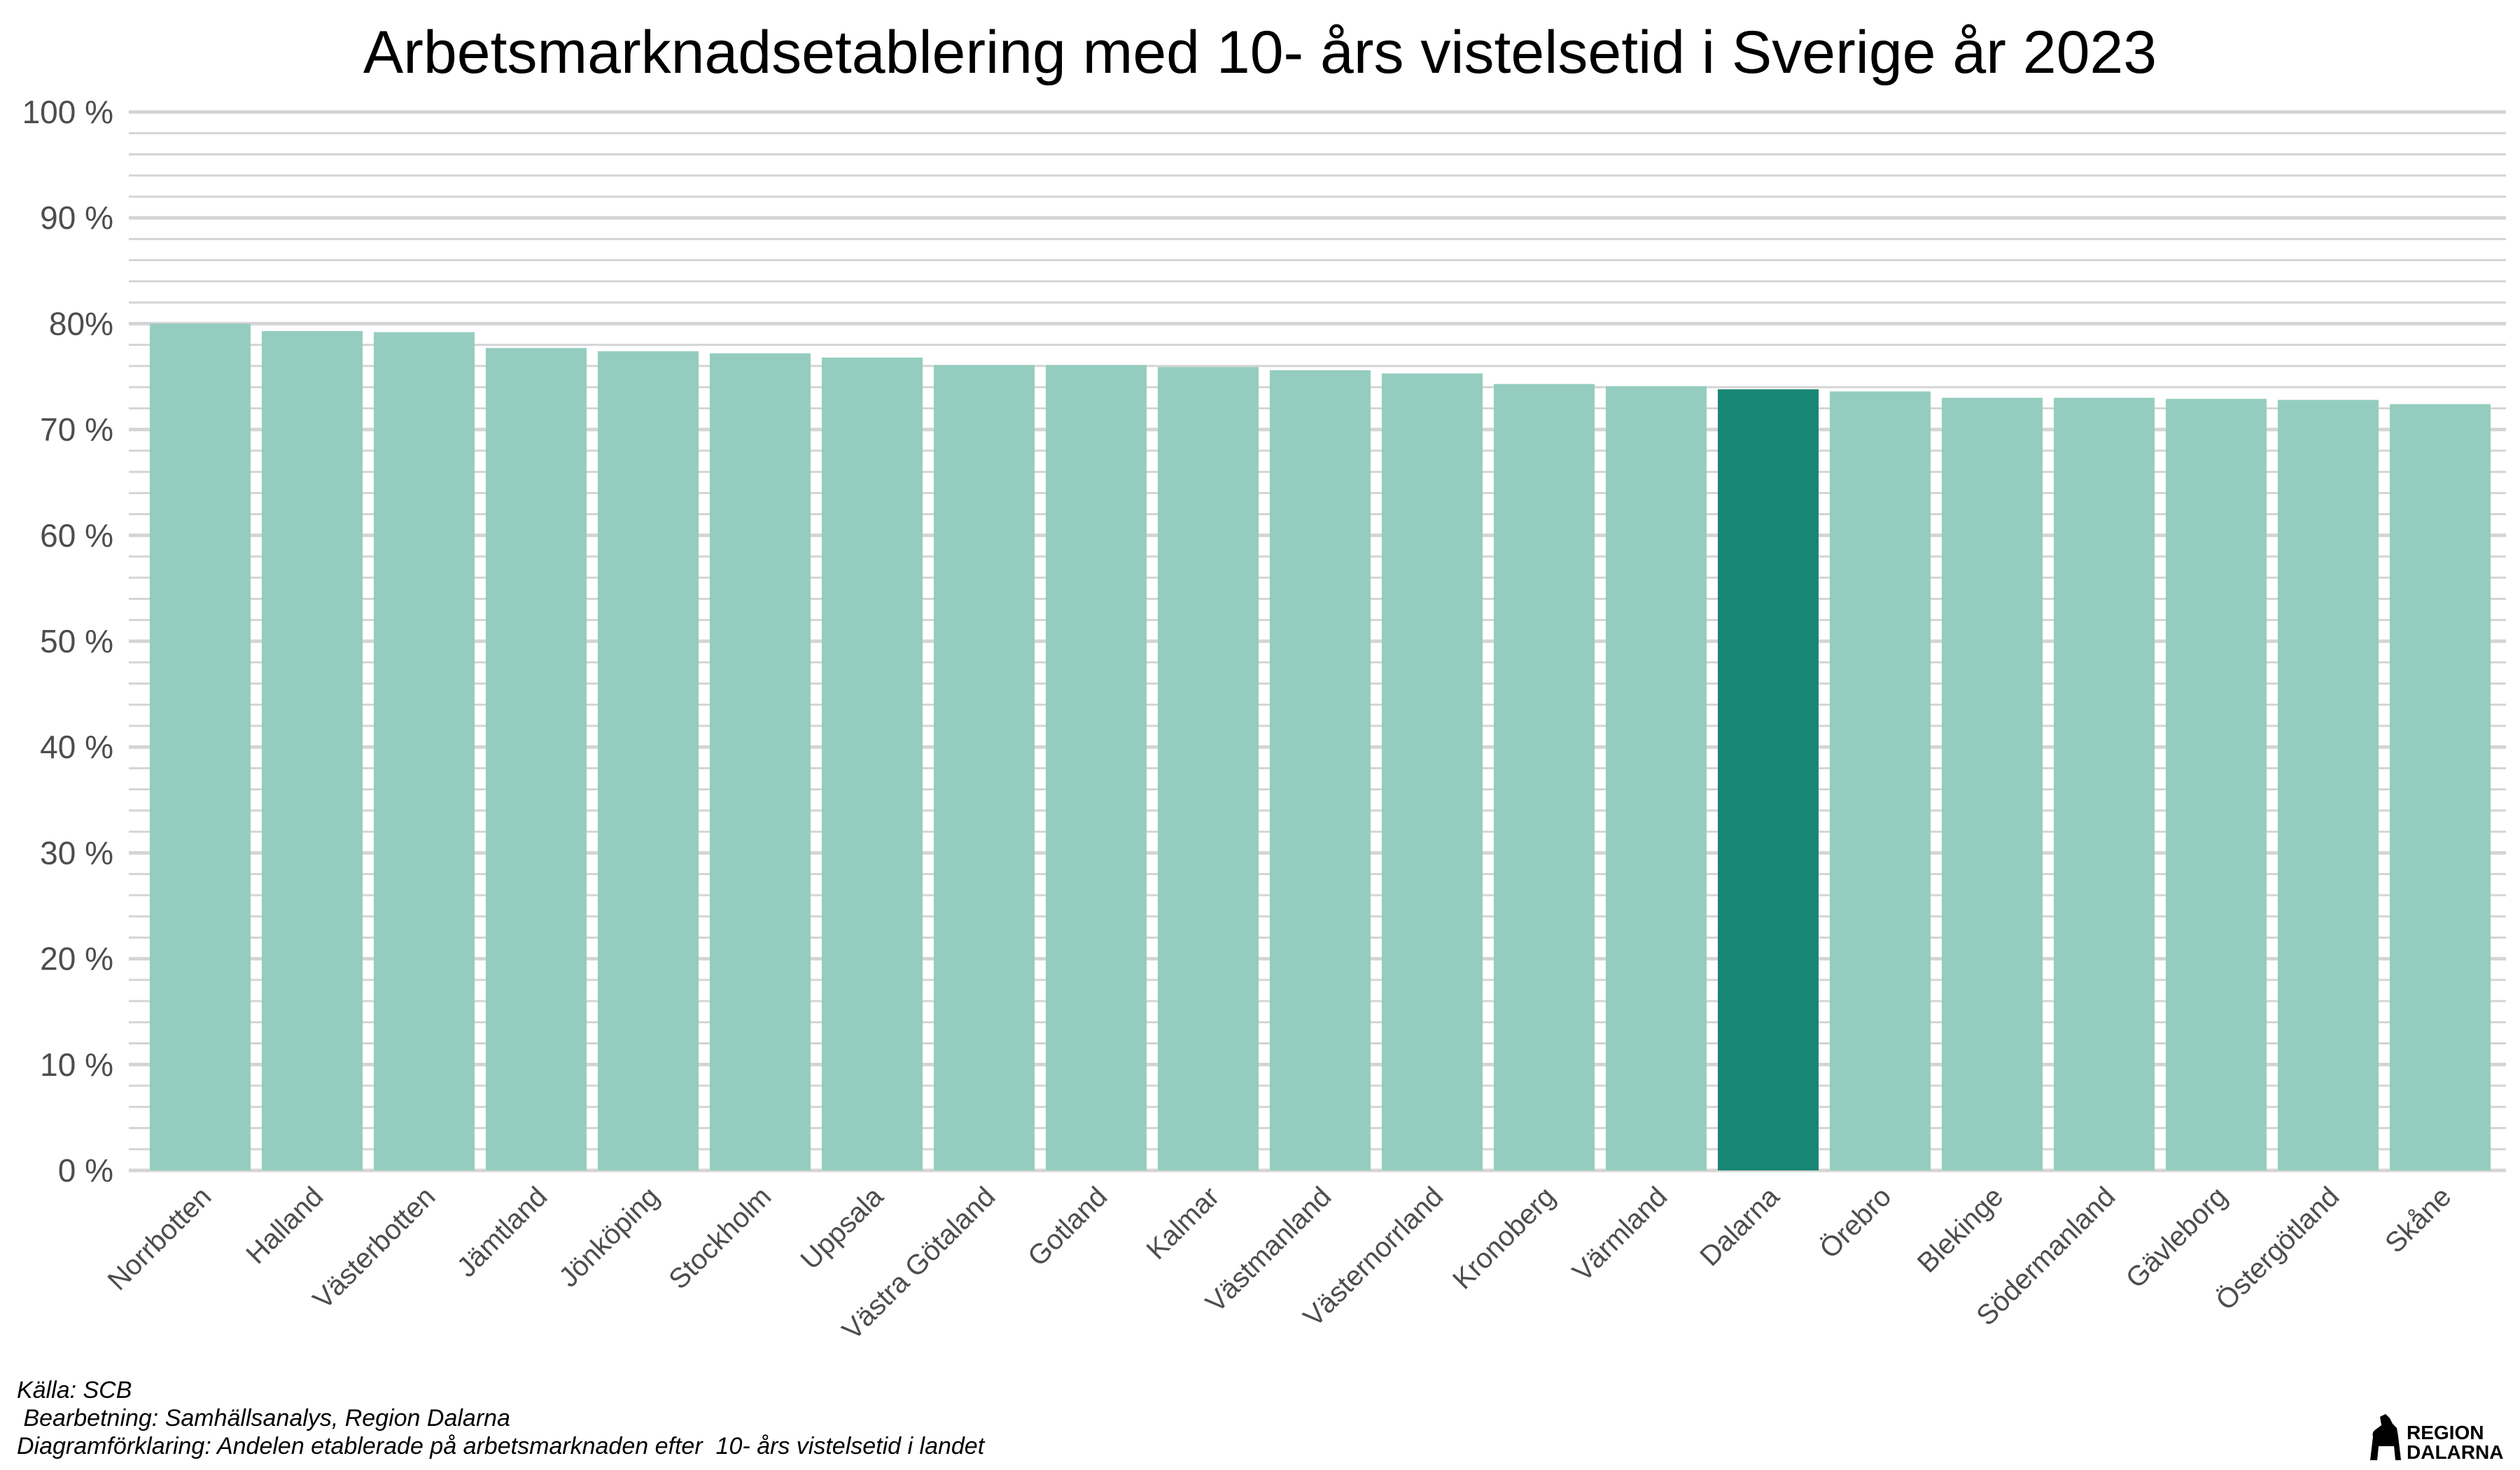  Describe the element at coordinates (609, 1237) in the screenshot. I see `x-tick-label: Jönköping` at that location.